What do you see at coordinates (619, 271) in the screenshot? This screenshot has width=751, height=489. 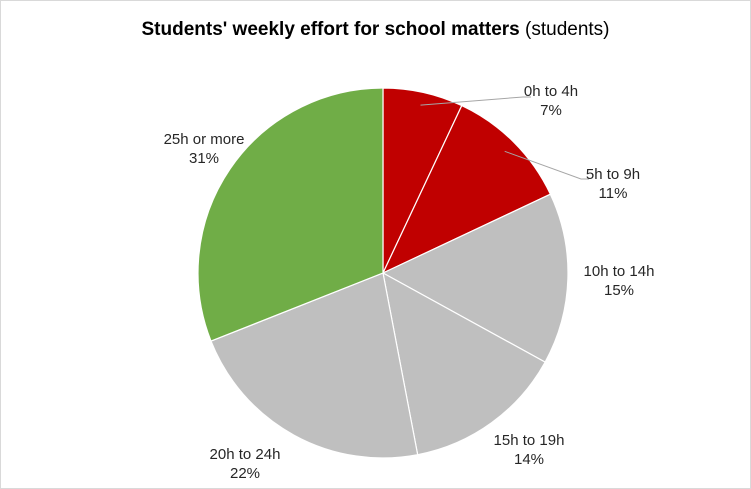 I see `slice-category-label-2: 10h to 14h` at bounding box center [619, 271].